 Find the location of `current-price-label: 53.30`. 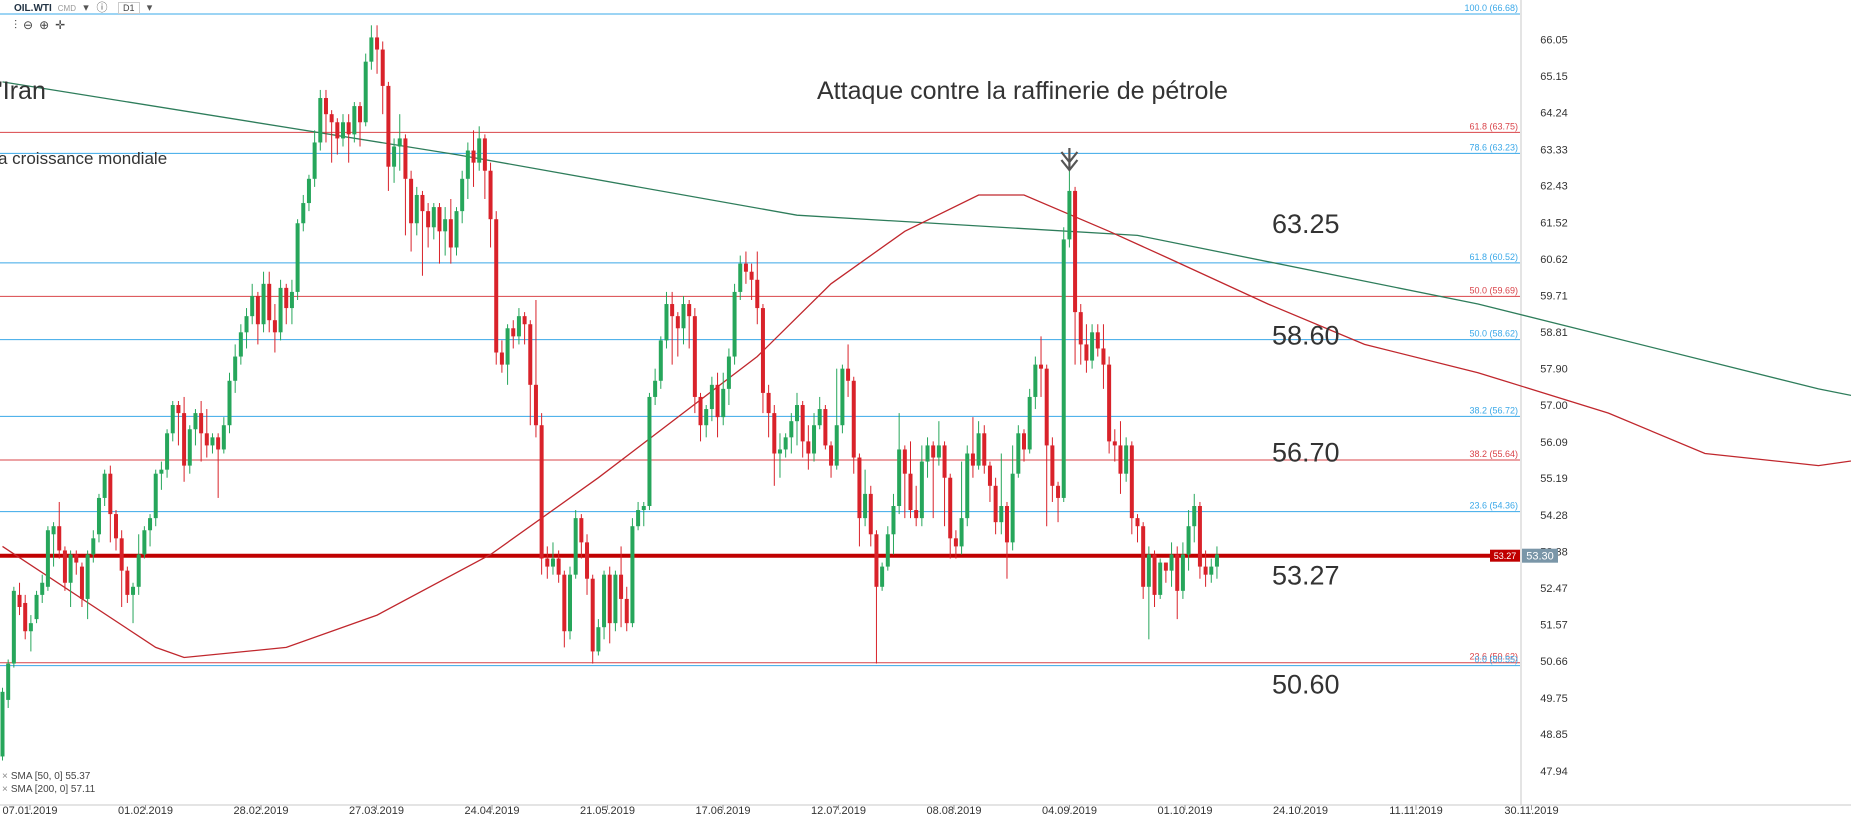

current-price-label: 53.30 is located at coordinates (1540, 557).